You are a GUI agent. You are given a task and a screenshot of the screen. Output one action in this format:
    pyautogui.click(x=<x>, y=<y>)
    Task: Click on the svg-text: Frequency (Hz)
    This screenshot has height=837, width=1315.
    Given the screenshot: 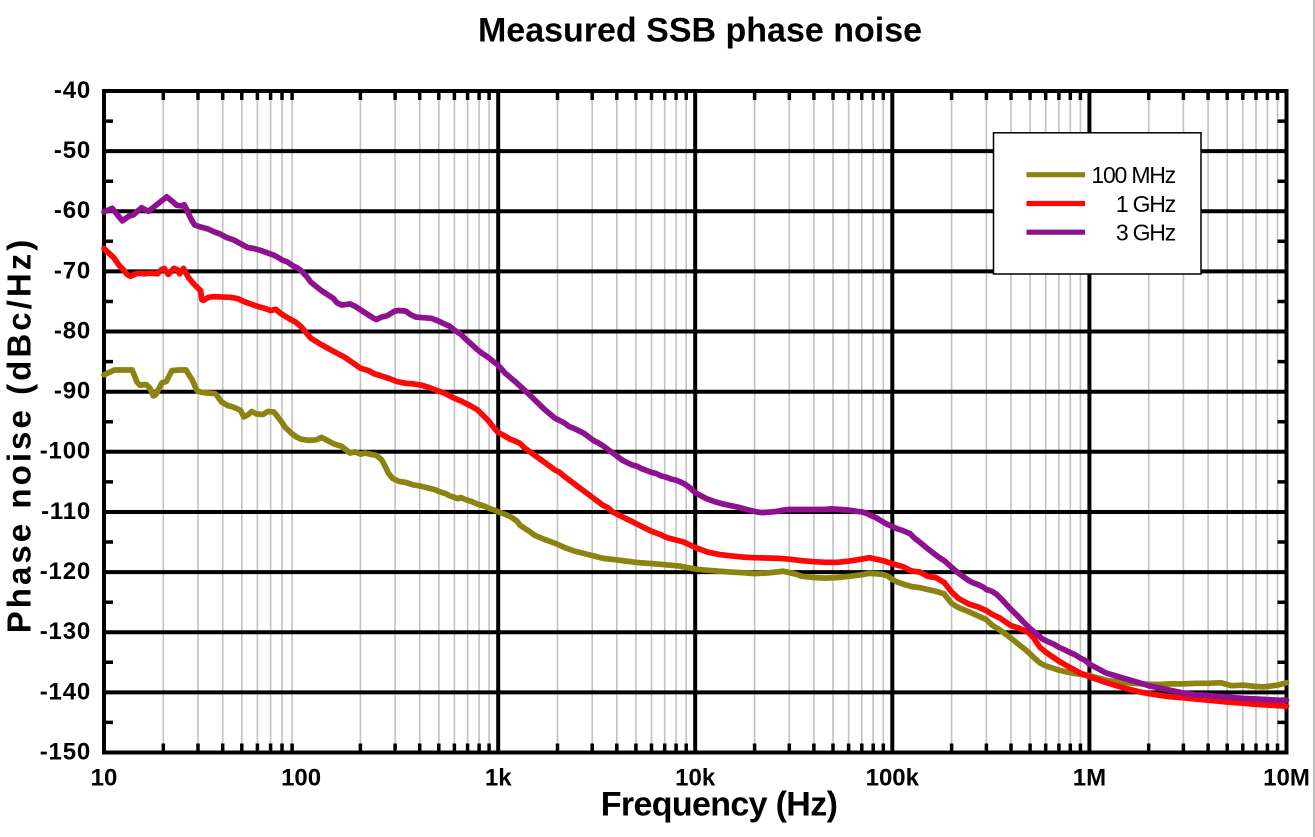 What is the action you would take?
    pyautogui.click(x=719, y=805)
    